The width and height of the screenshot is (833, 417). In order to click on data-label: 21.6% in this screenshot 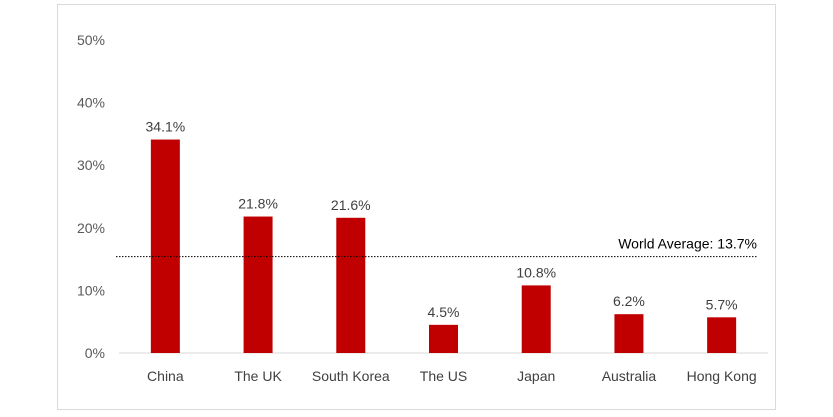, I will do `click(351, 205)`.